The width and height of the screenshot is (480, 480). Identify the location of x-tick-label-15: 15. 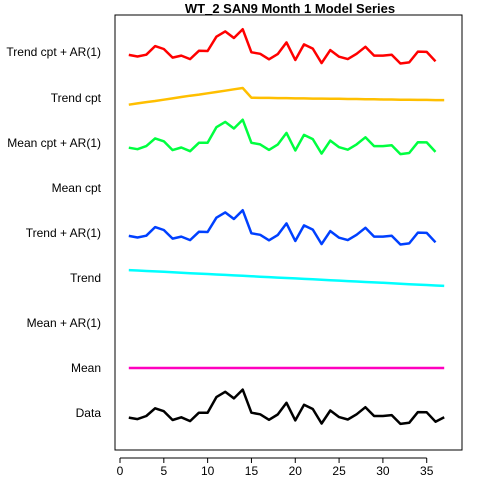
(252, 471).